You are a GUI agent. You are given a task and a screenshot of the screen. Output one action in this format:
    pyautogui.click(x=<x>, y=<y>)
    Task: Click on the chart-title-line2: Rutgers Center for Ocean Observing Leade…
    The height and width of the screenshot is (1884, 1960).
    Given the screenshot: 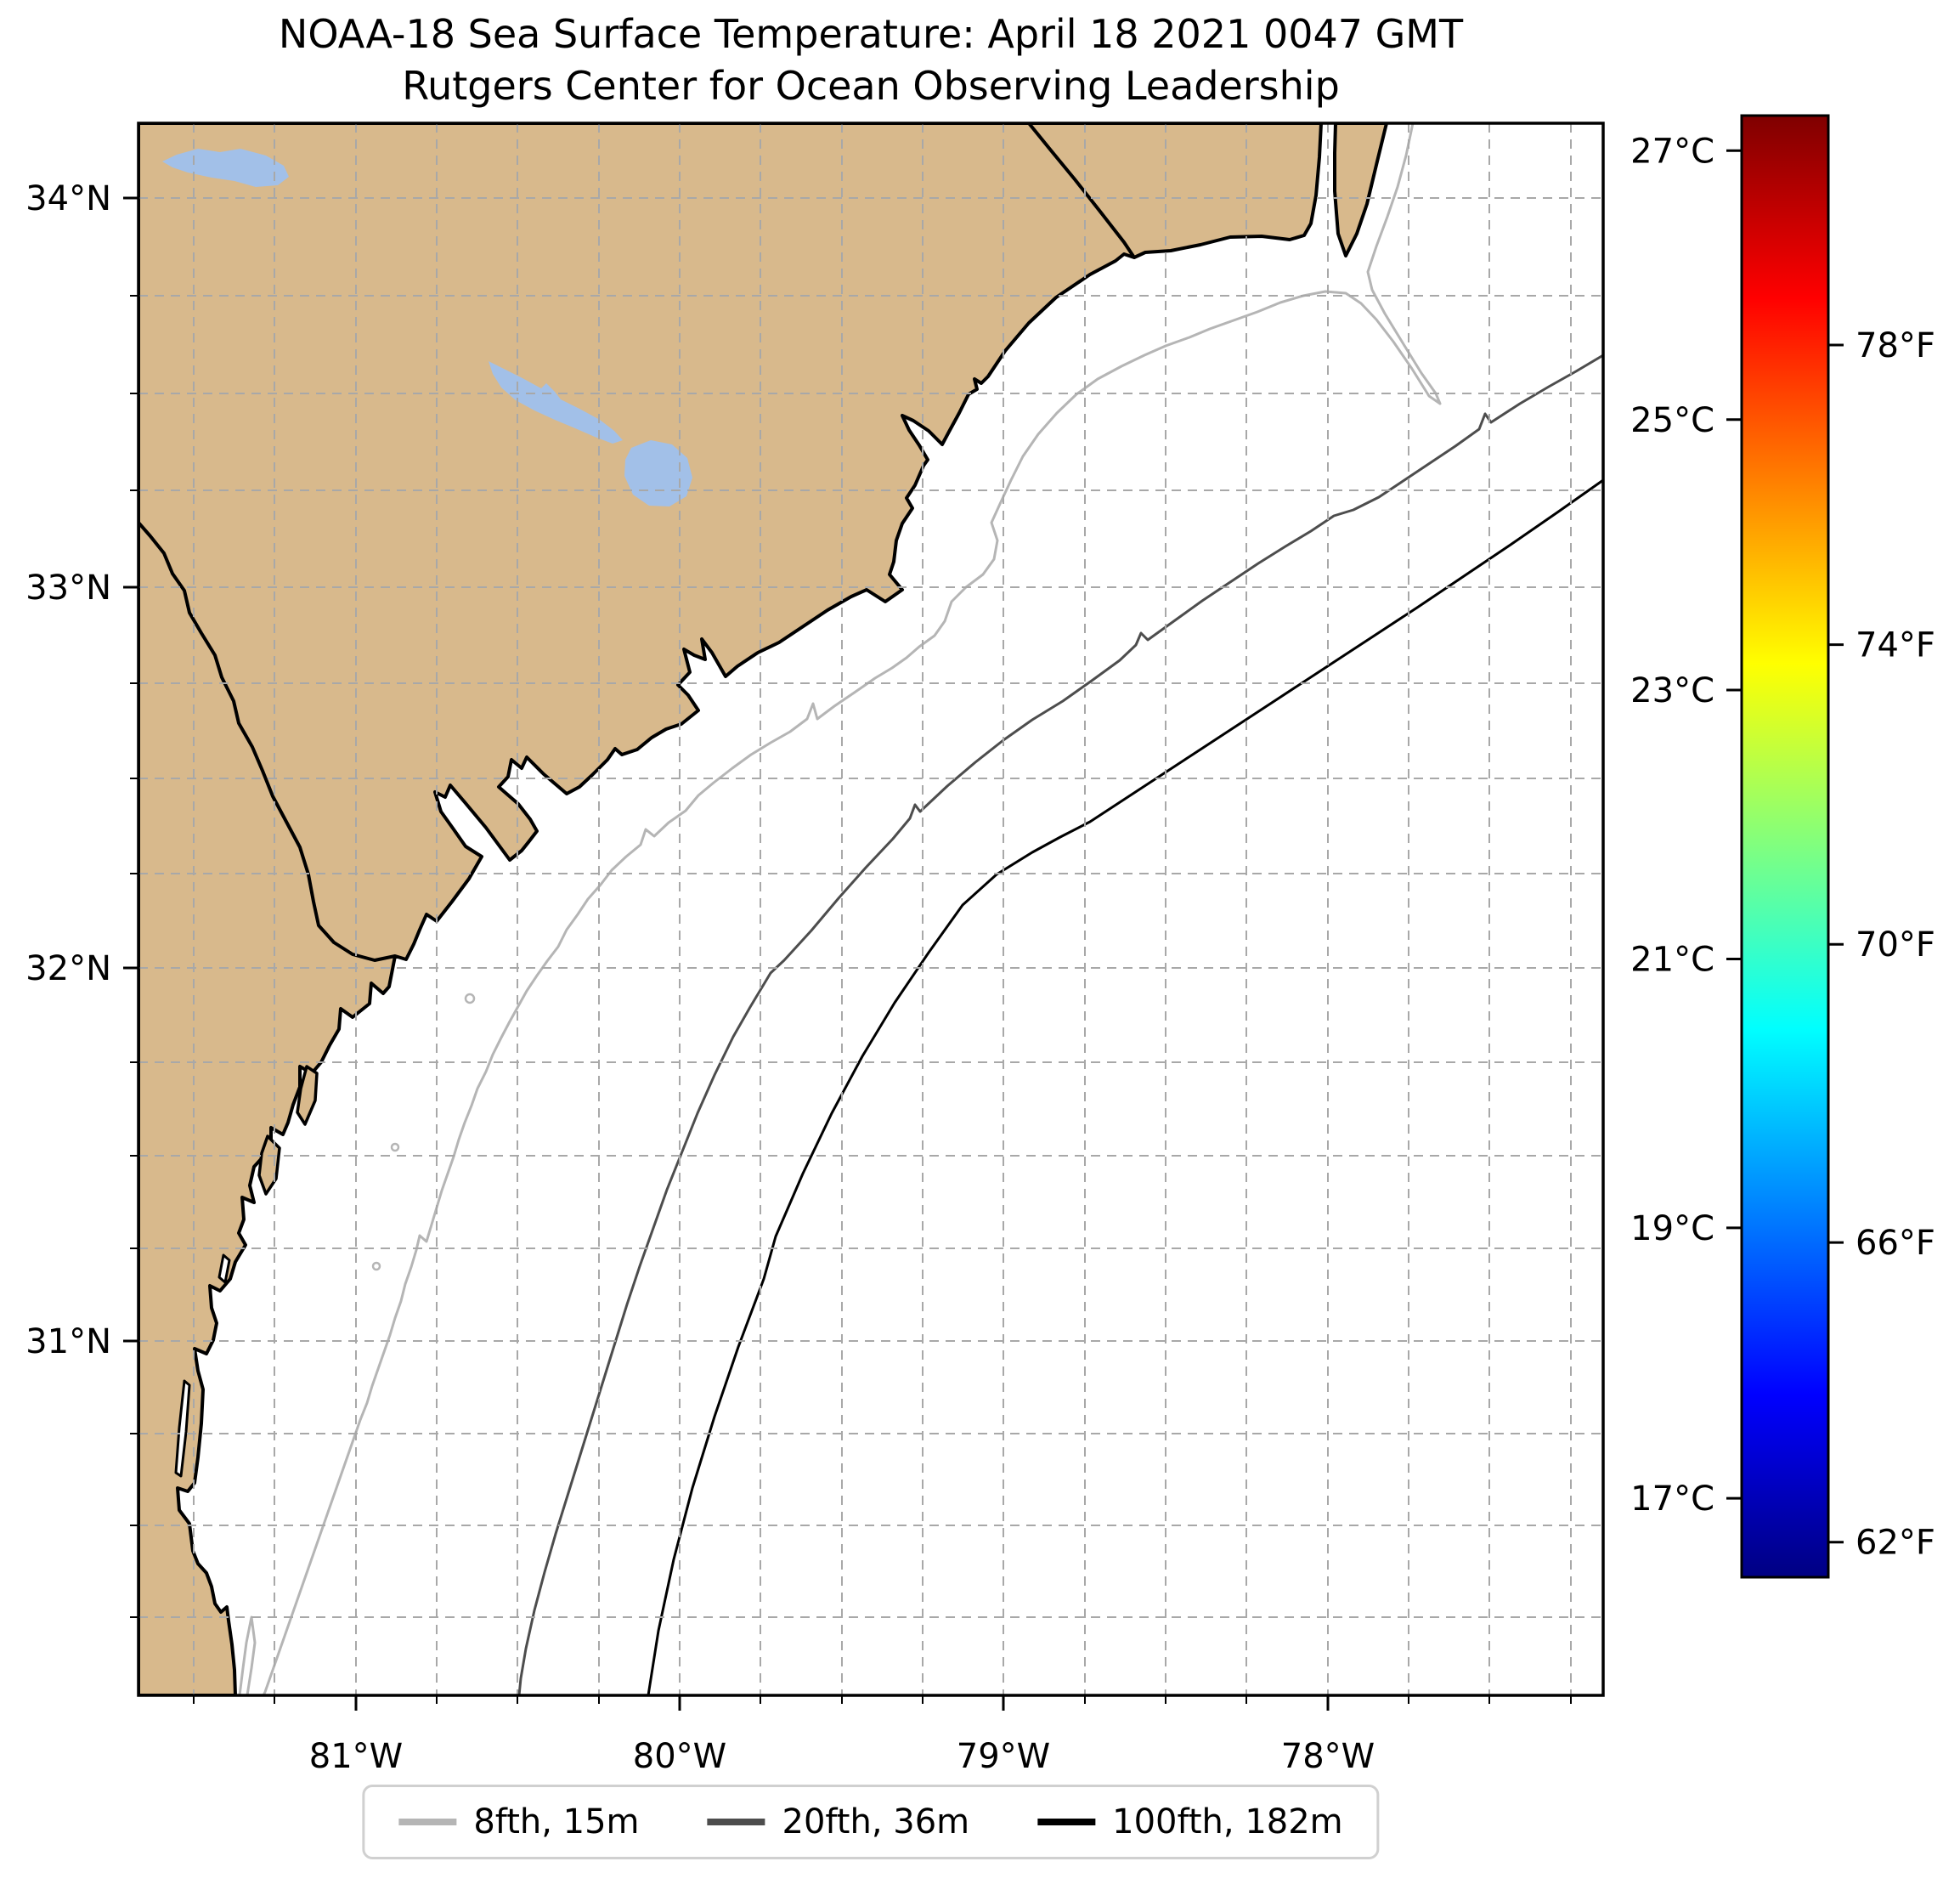 What is the action you would take?
    pyautogui.click(x=871, y=85)
    